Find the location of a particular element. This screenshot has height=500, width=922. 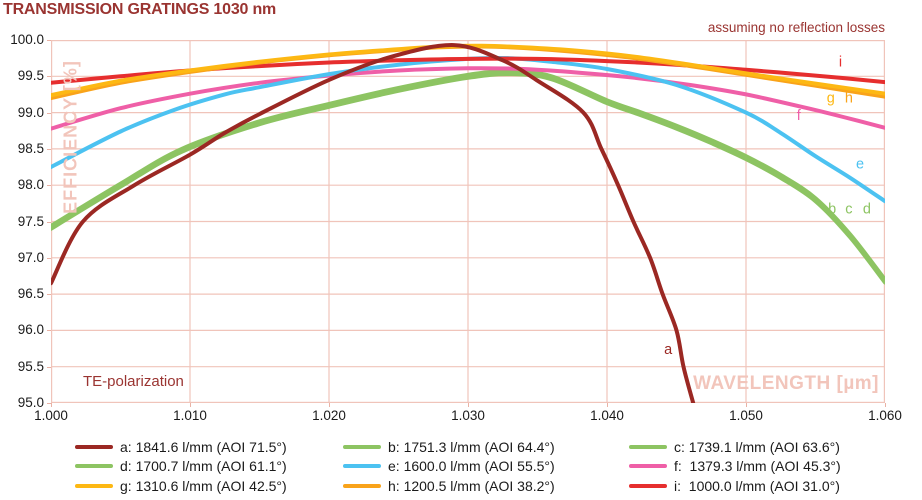

curve-f is located at coordinates (468, 98).